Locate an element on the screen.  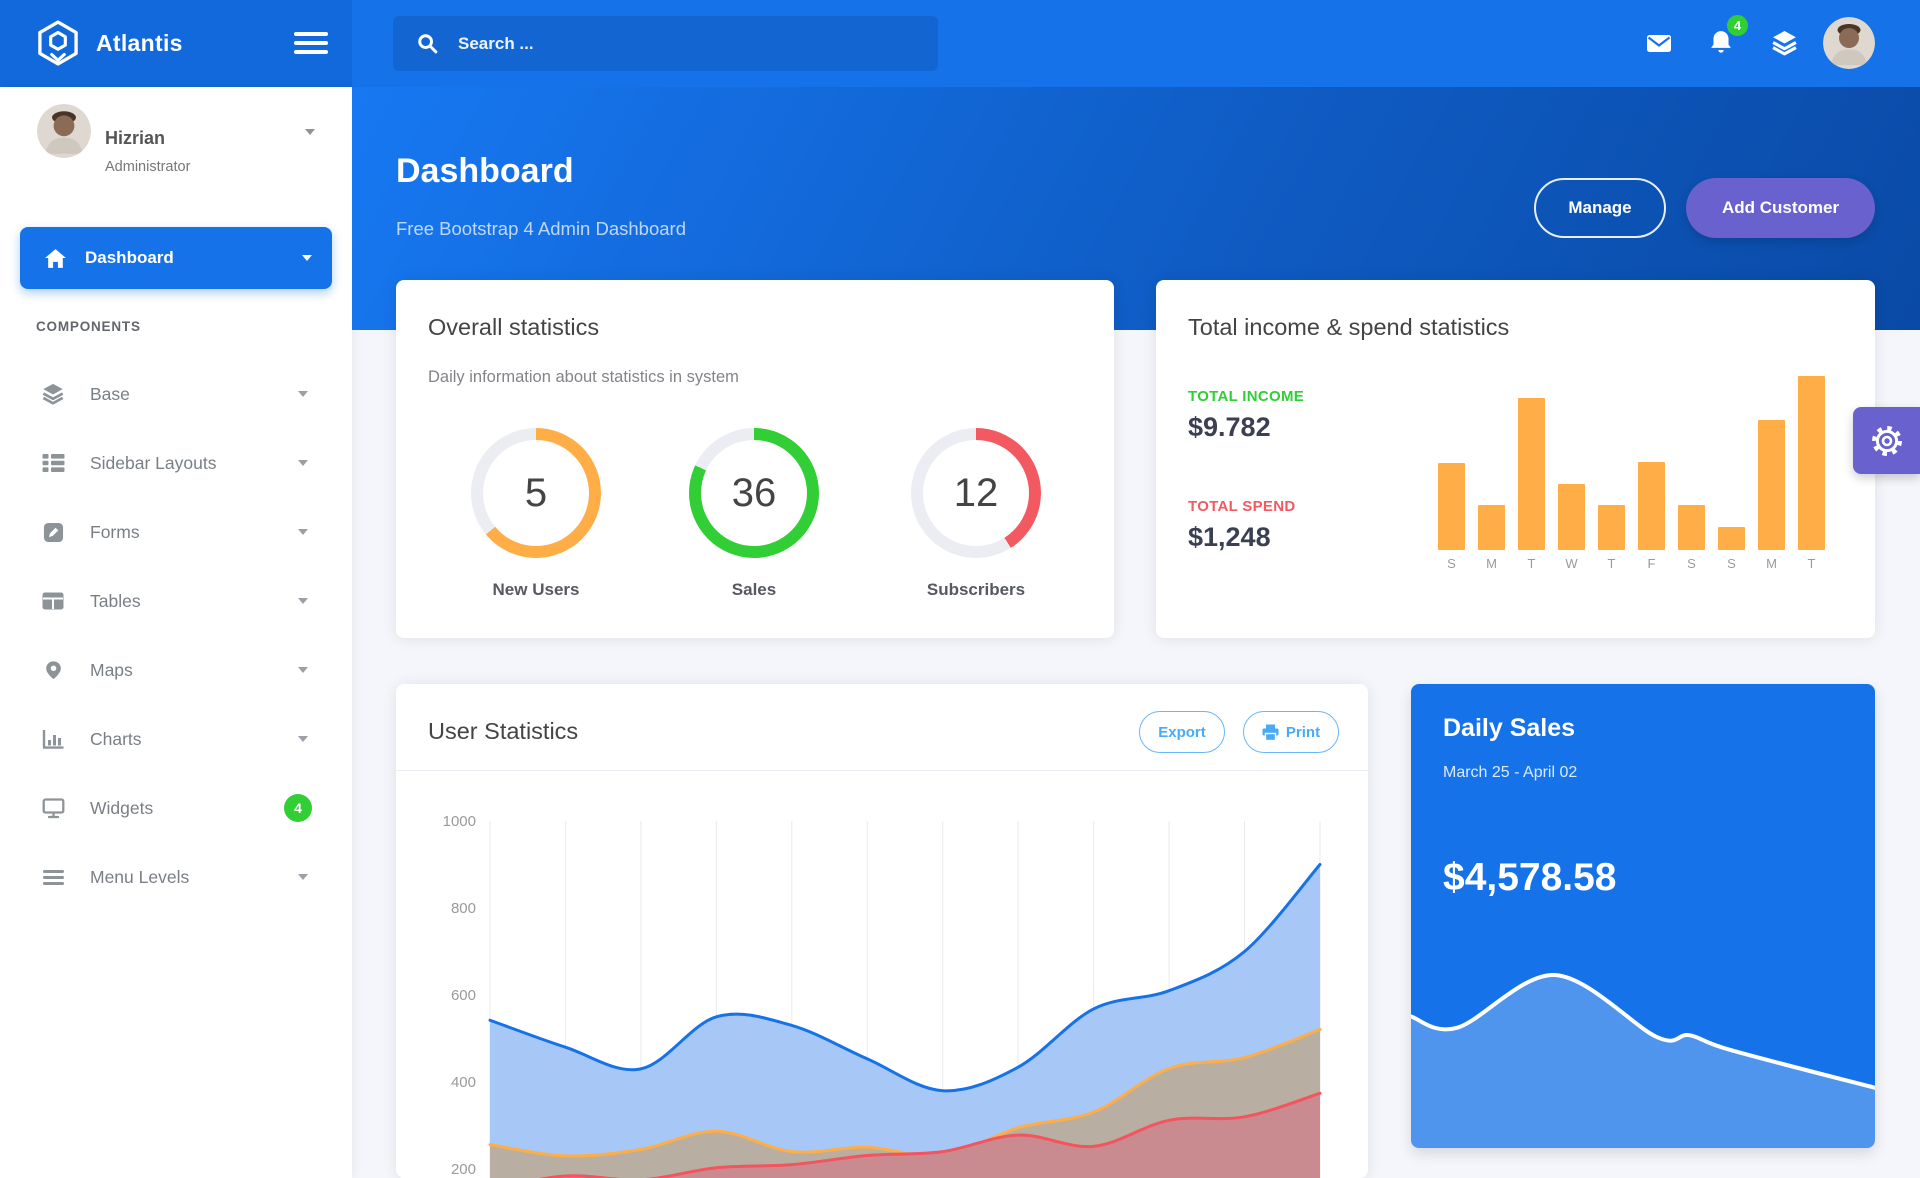
list-icon is located at coordinates (53, 463).